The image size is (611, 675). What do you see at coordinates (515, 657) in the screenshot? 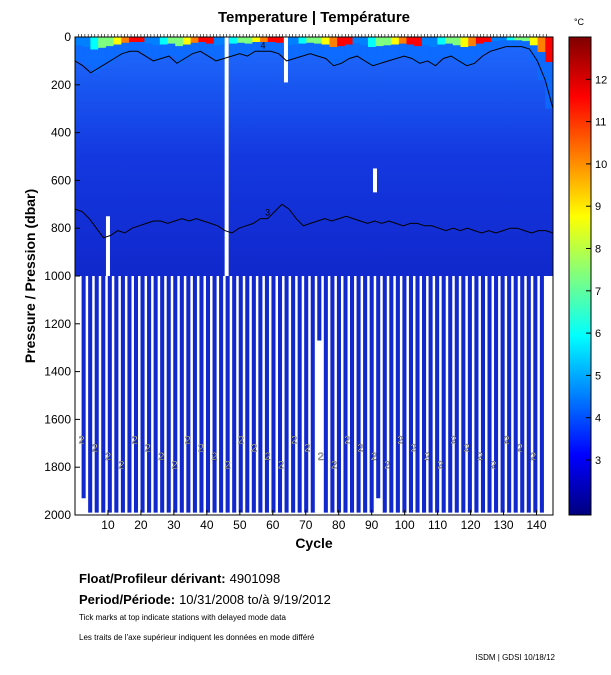
I see `footer-credit: ISDM | GDSI 10/18/12` at bounding box center [515, 657].